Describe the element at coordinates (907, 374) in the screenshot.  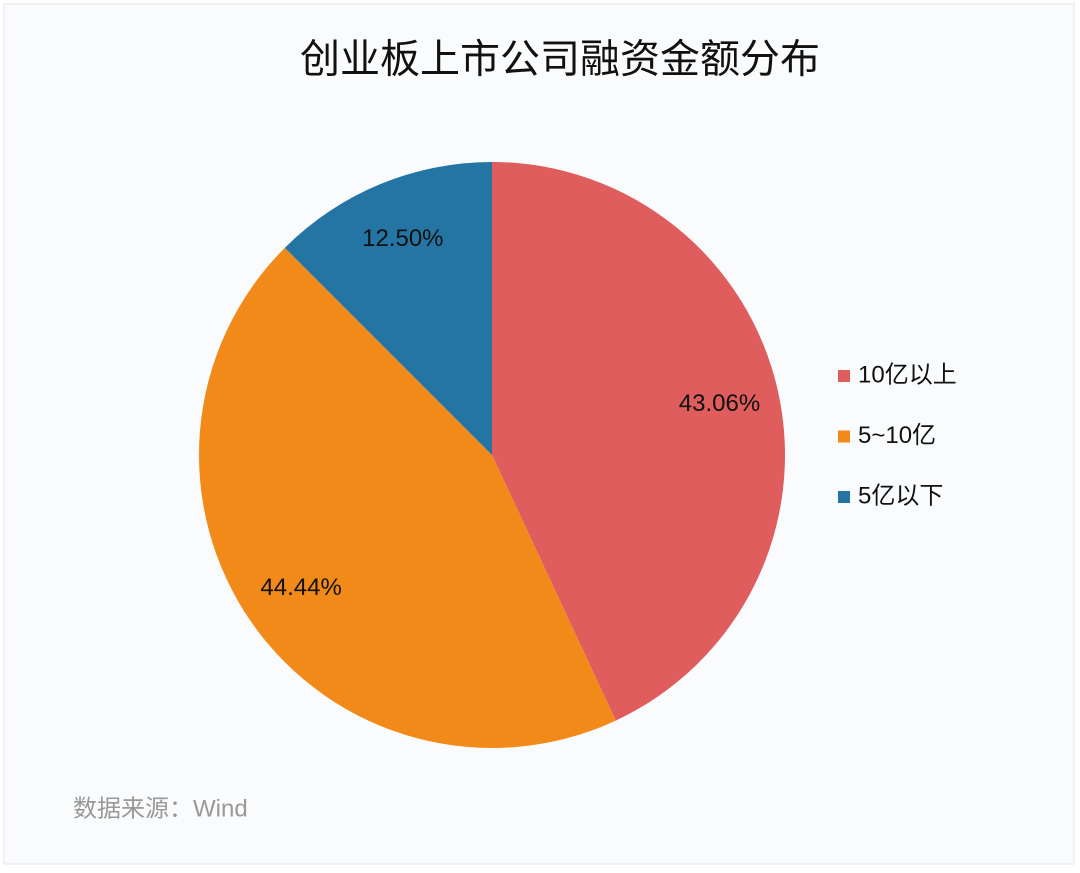
I see `legend-label: 10亿以上` at that location.